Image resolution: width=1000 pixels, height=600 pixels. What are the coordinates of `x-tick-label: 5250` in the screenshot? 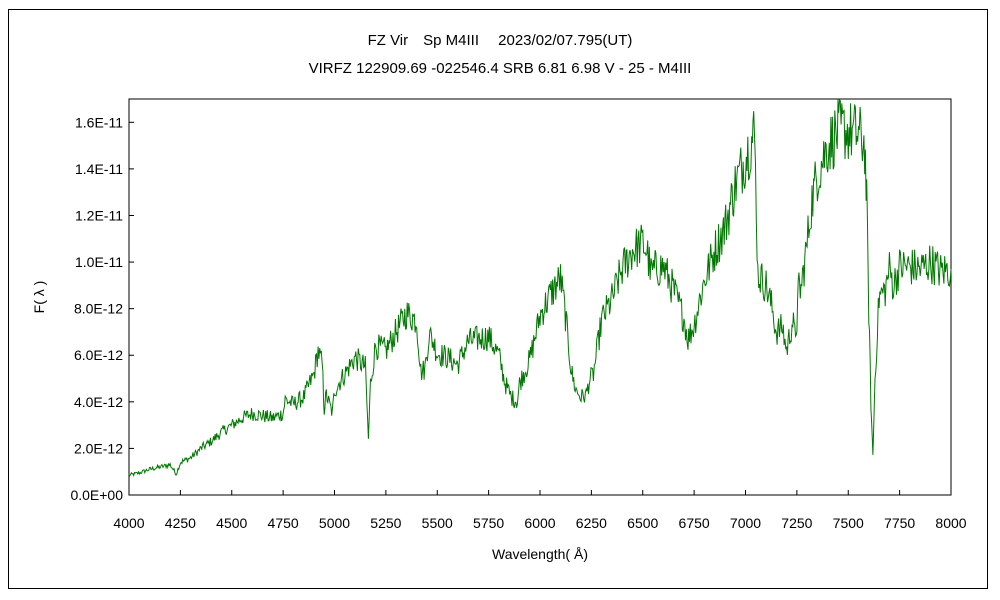 It's located at (385, 523).